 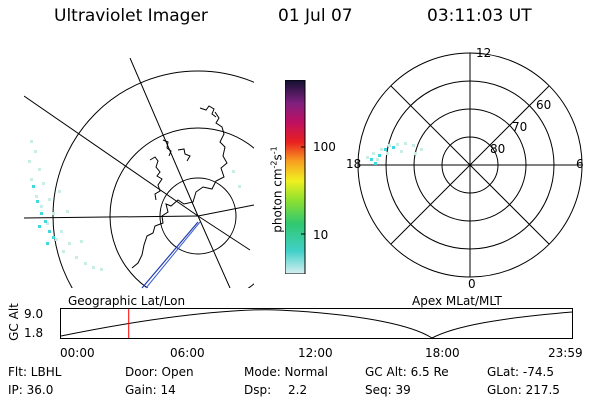 I want to click on glat-info: GLat: -74.5, so click(x=520, y=372).